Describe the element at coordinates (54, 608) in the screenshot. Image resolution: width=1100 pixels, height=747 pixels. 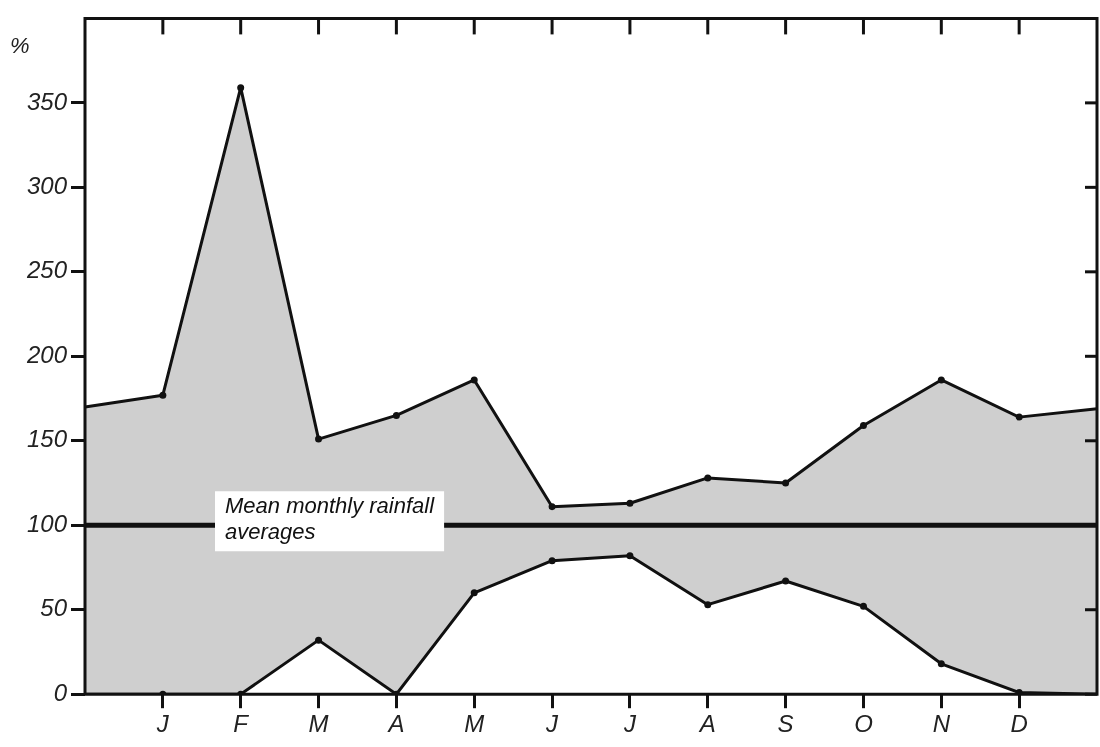
I see `y-tick-label: 50` at that location.